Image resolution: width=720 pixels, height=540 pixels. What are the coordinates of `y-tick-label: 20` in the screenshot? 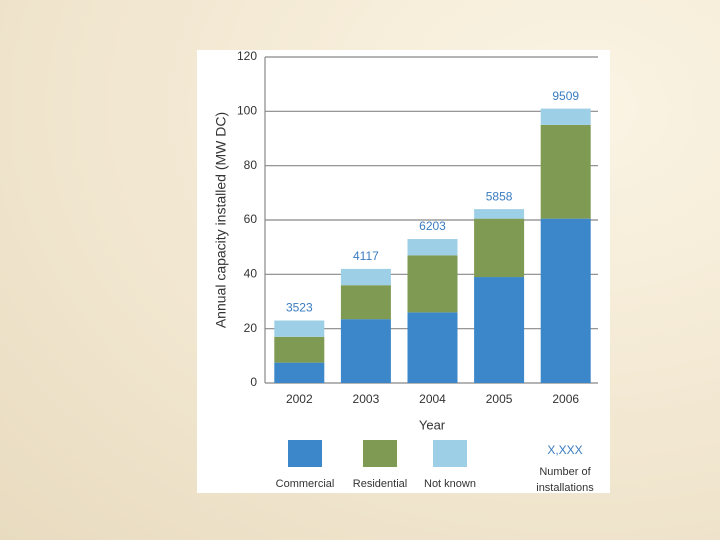 It's located at (251, 328).